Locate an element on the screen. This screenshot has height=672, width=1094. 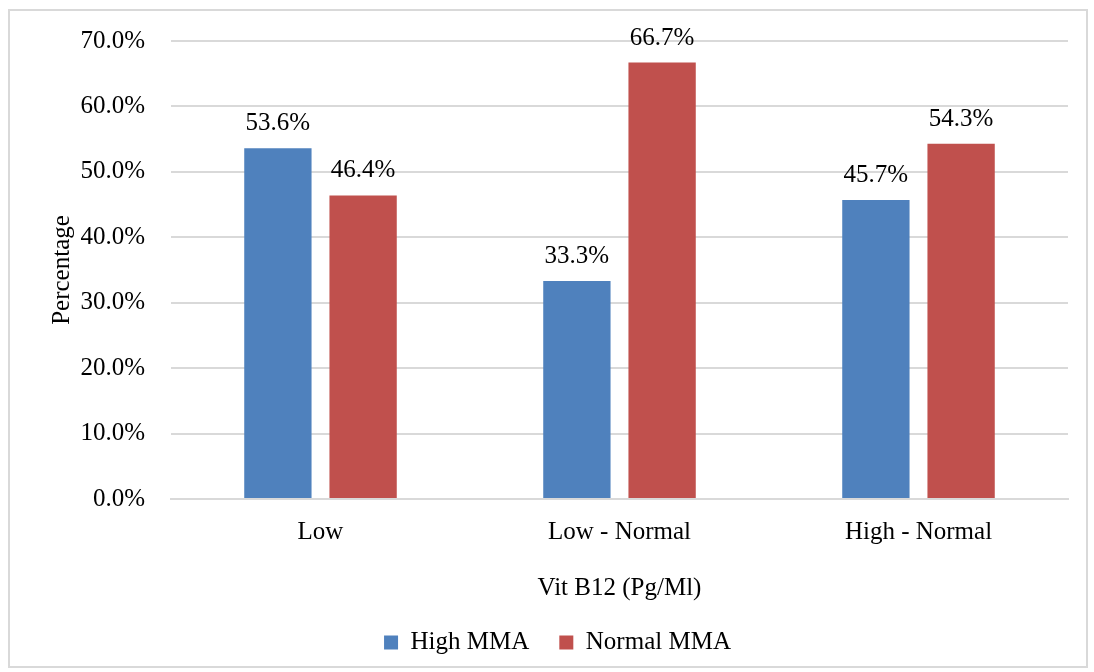
x-axis-title: Vit B12 (Pg/Ml) is located at coordinates (619, 586).